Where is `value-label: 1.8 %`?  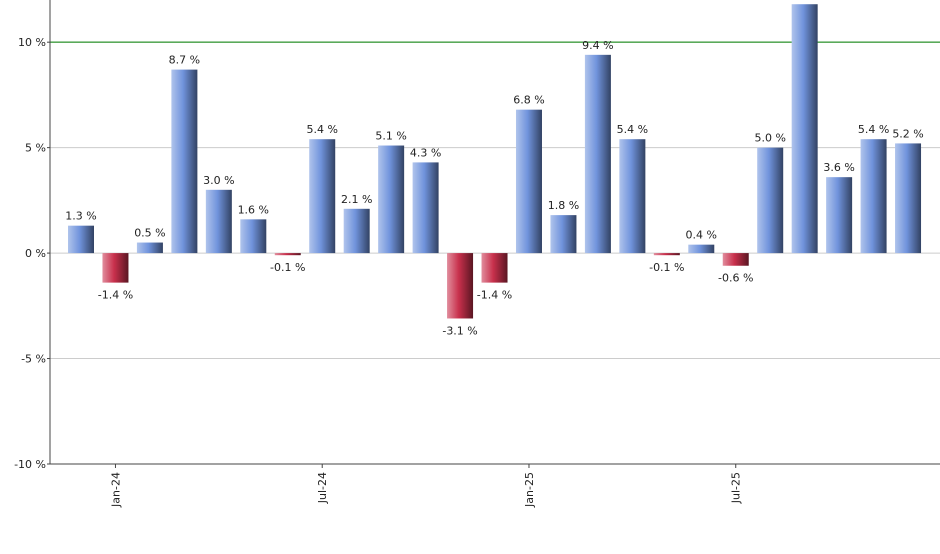 value-label: 1.8 % is located at coordinates (563, 205).